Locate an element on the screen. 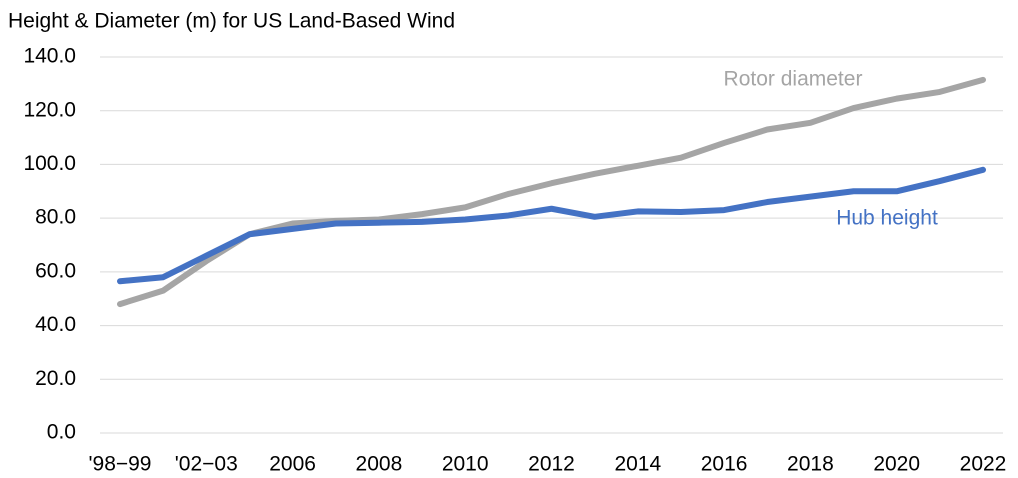 The image size is (1018, 478). x-tick-label: 2012 is located at coordinates (551, 464).